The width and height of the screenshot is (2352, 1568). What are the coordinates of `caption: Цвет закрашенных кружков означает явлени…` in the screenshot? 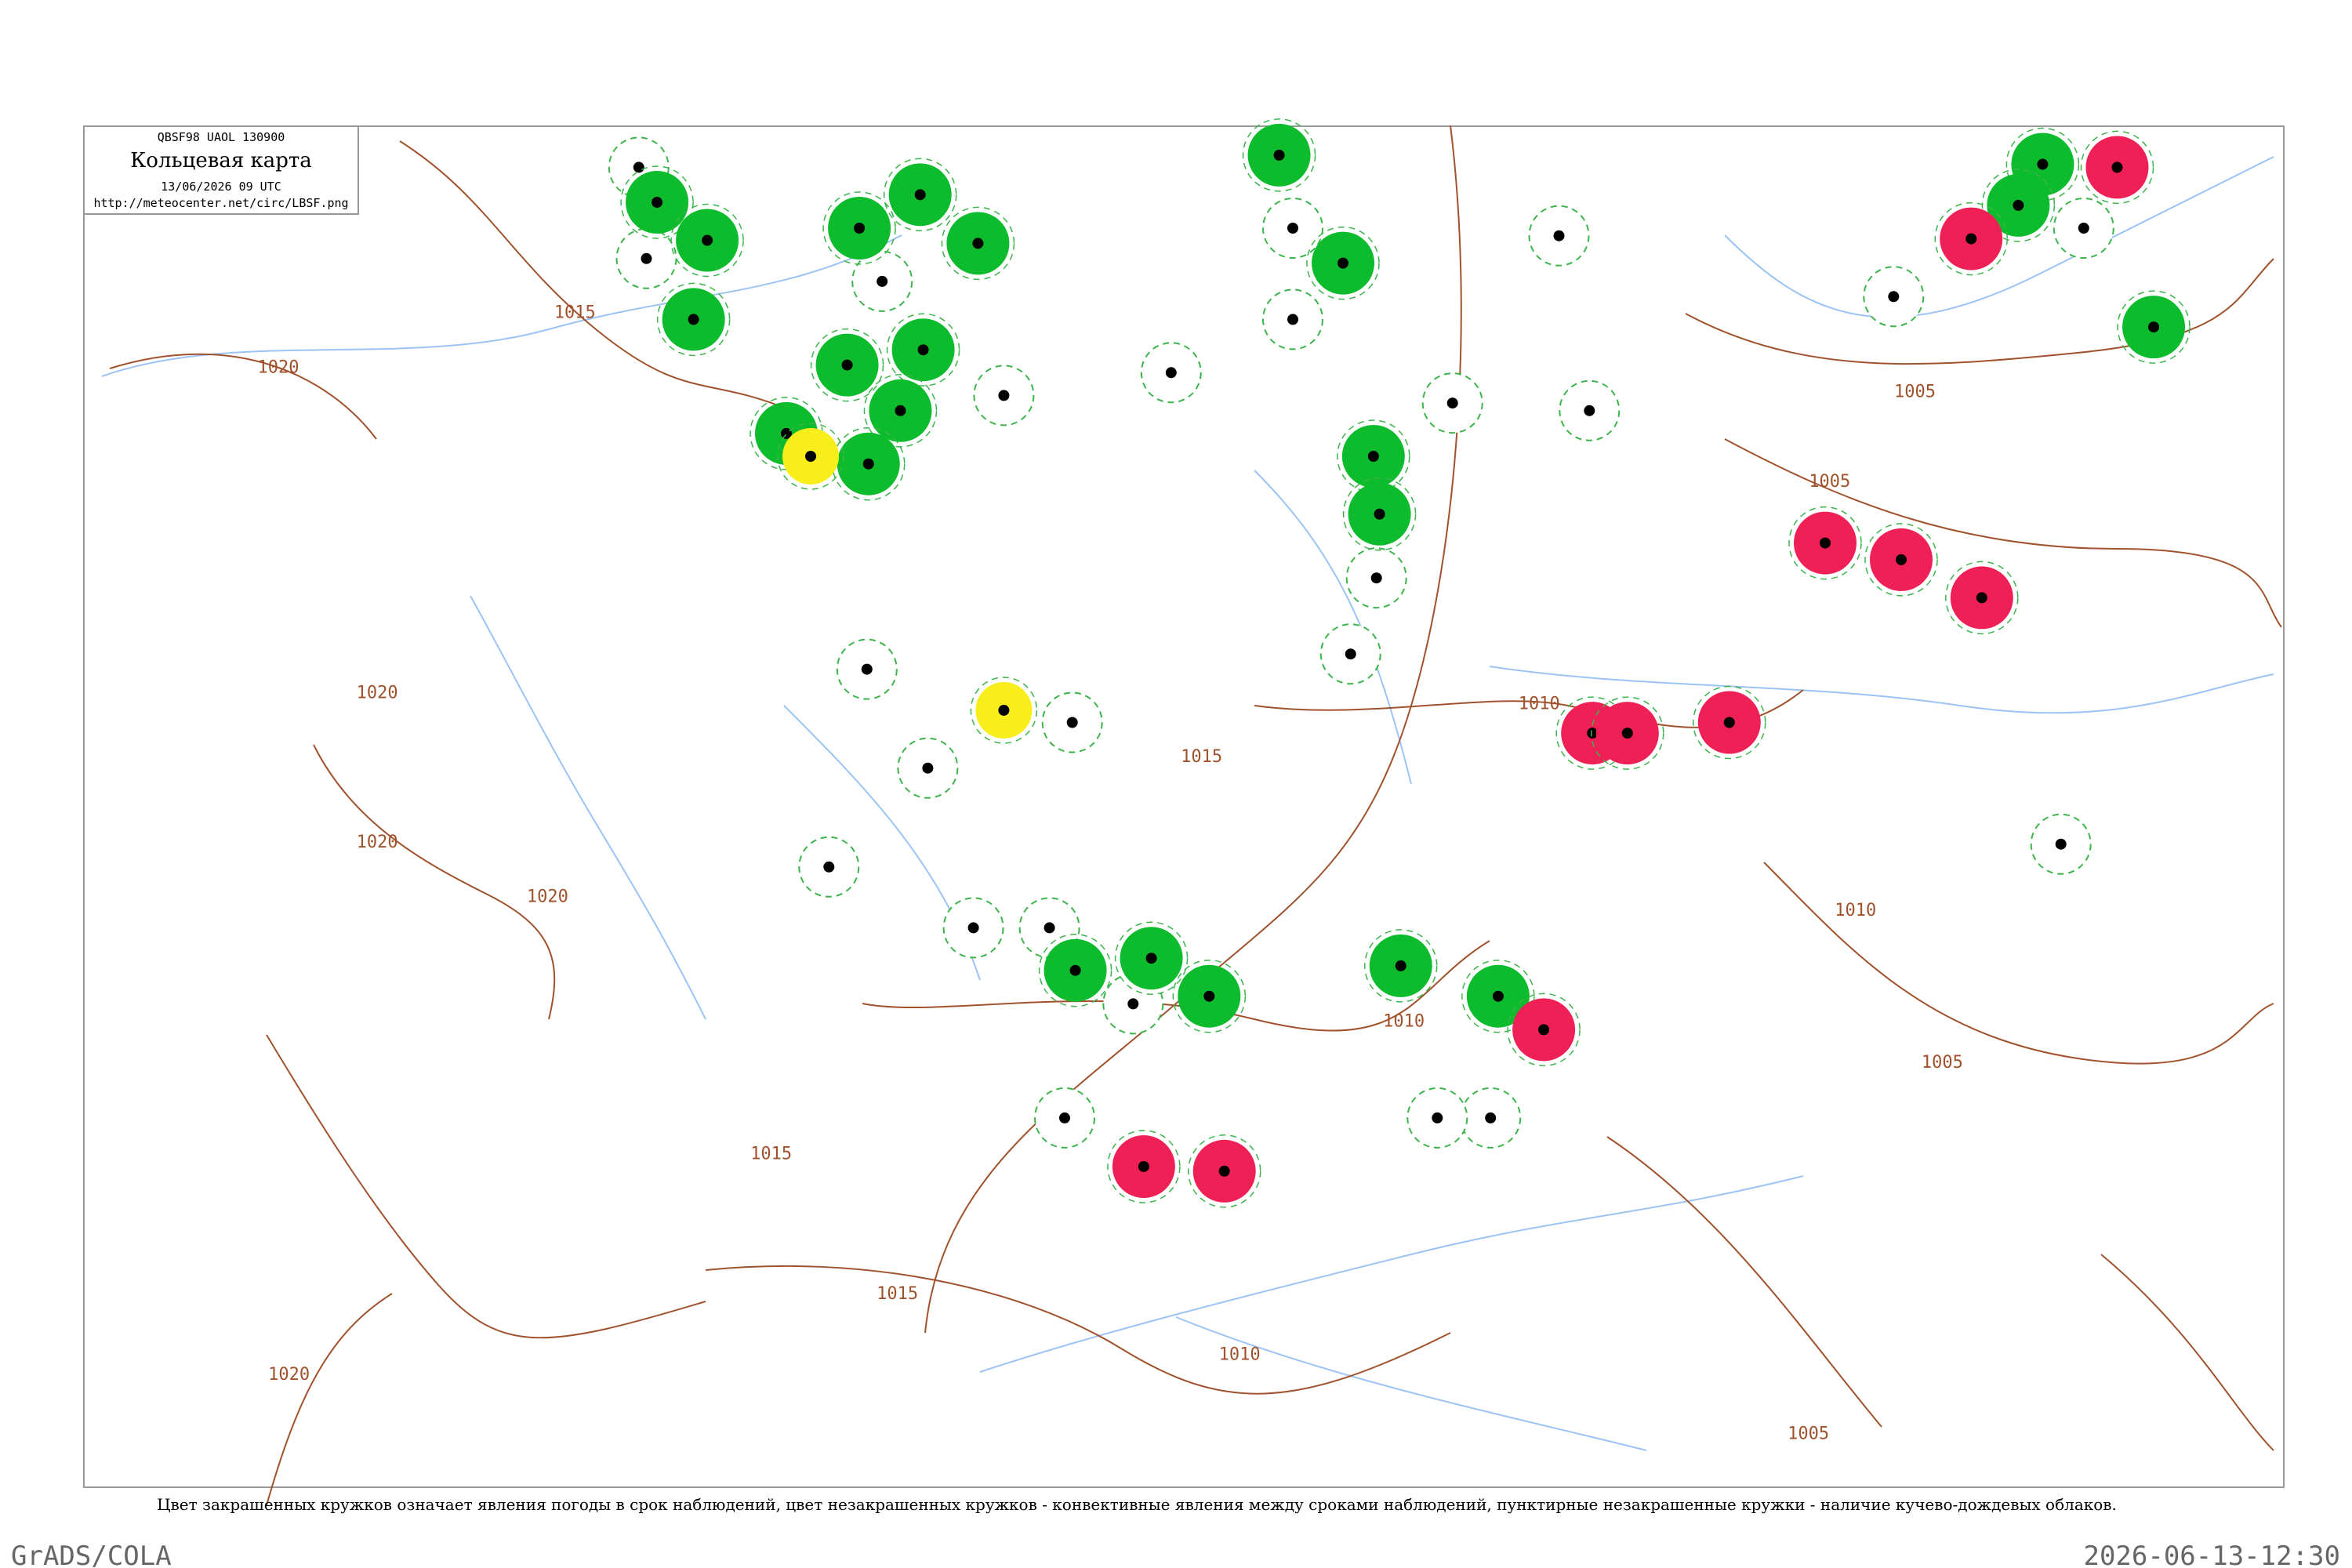 It's located at (1137, 1504).